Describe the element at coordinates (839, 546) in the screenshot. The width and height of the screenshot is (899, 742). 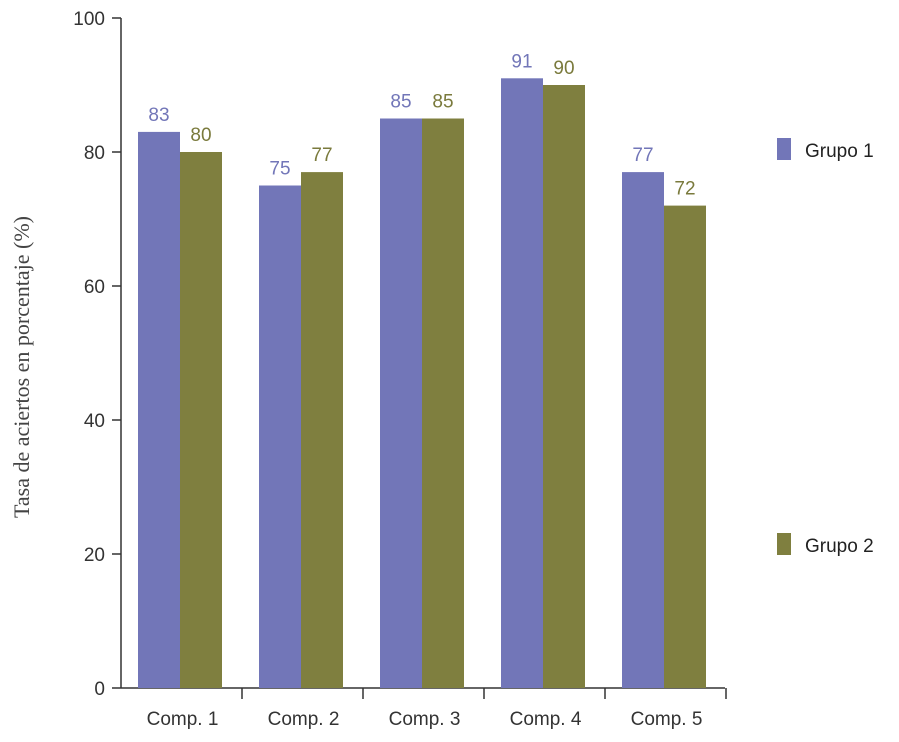
I see `legend-label-2: Grupo 2` at that location.